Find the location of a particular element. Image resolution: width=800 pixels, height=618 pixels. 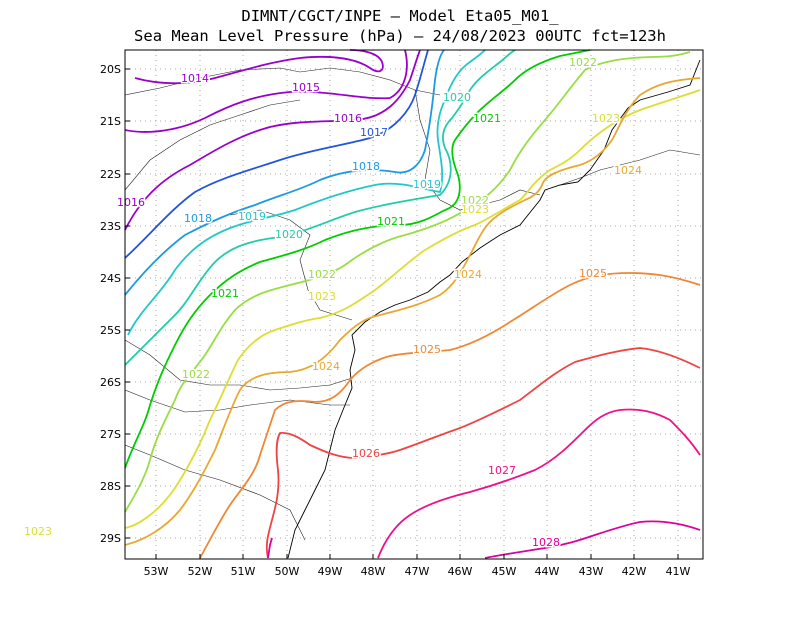

lon-label: 44W is located at coordinates (547, 571).